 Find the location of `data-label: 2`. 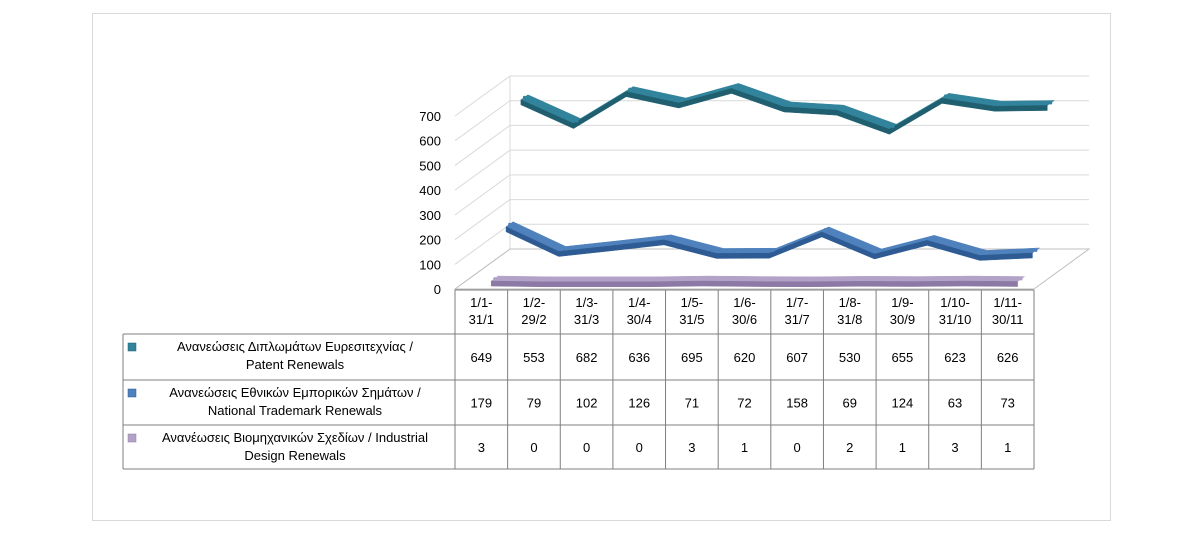

data-label: 2 is located at coordinates (849, 447).